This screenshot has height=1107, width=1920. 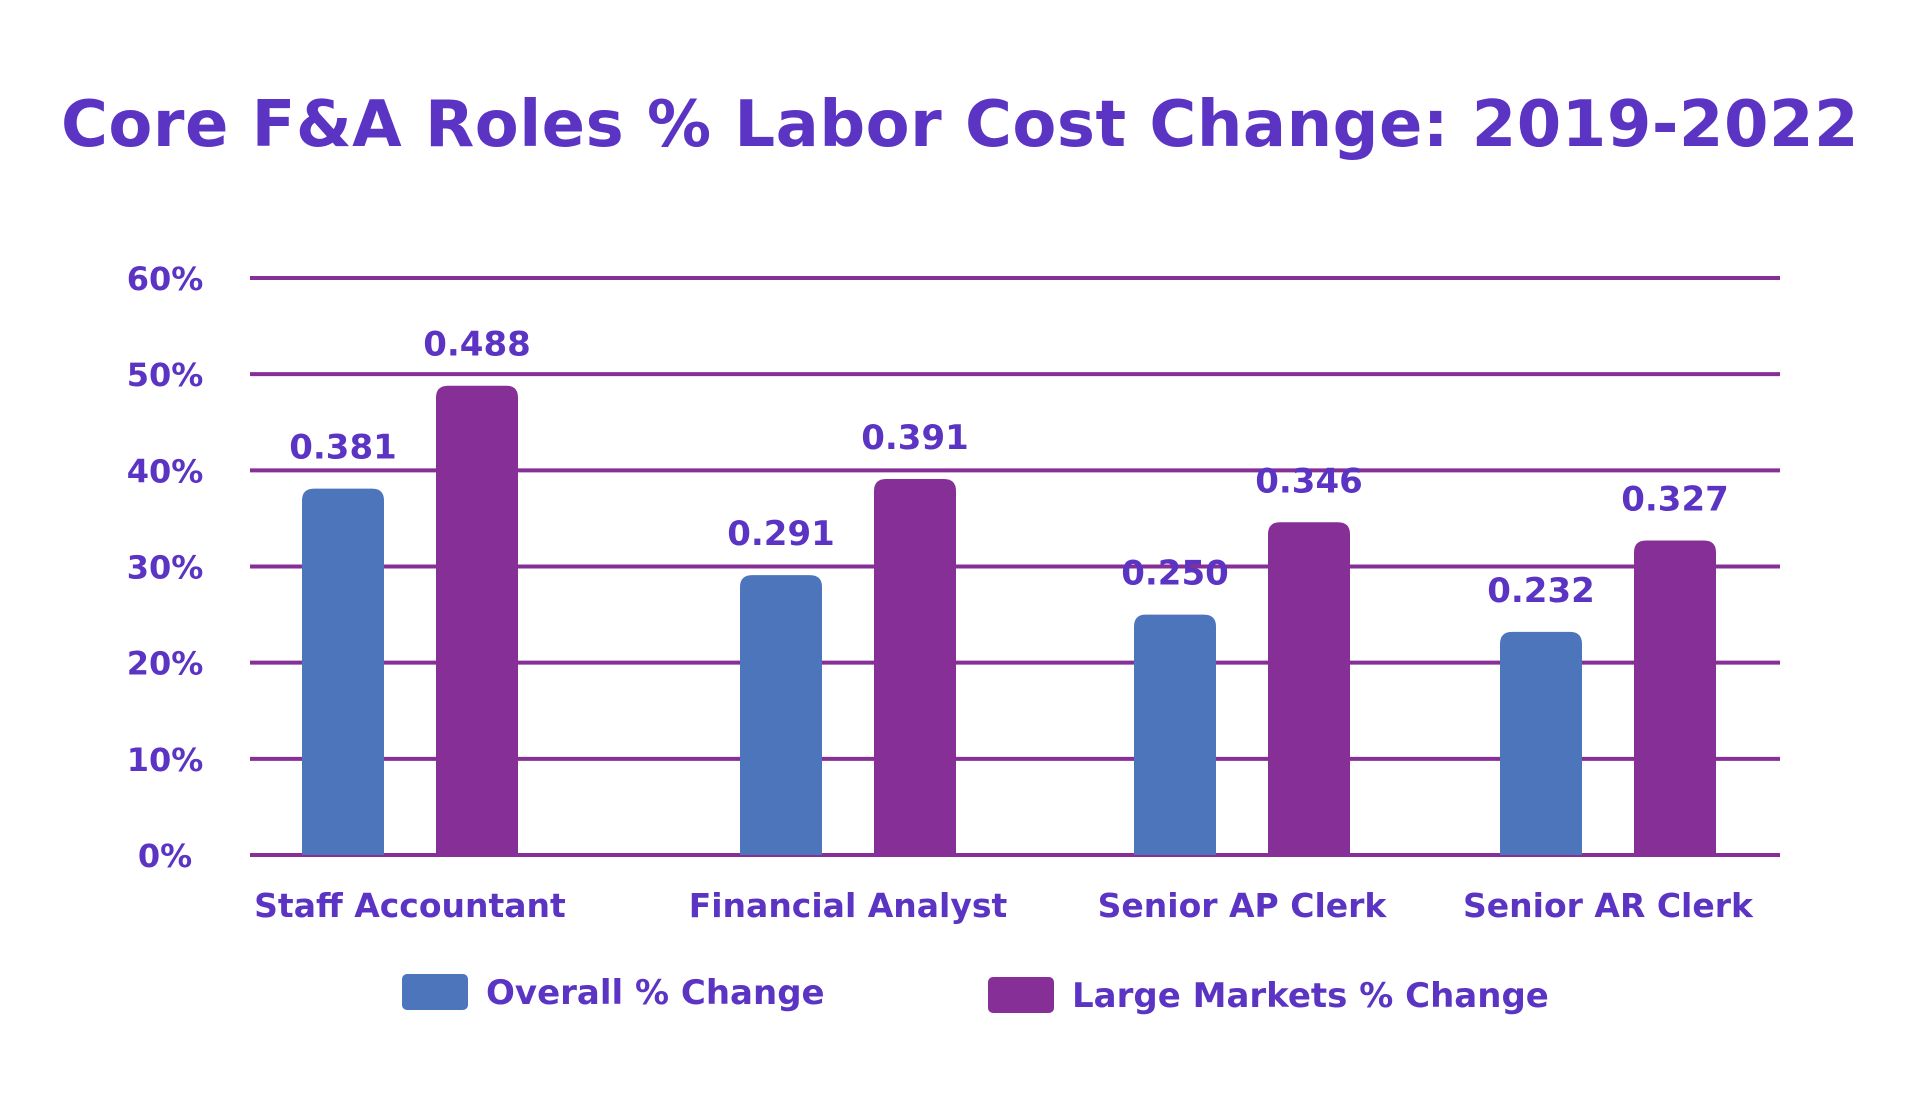 What do you see at coordinates (165, 375) in the screenshot?
I see `y-tick-label: 50%` at bounding box center [165, 375].